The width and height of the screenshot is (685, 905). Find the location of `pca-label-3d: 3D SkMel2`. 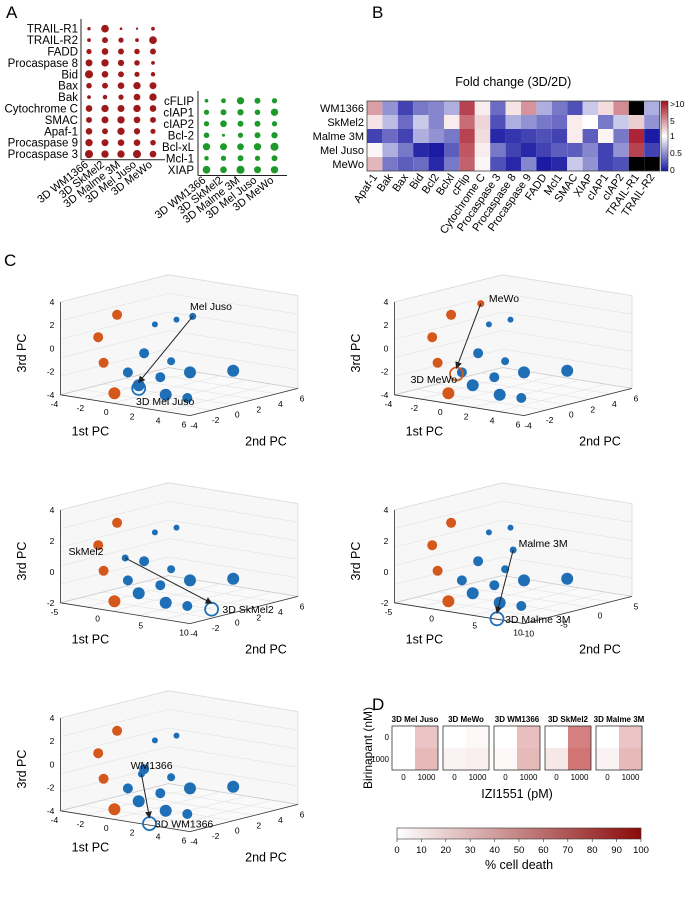

pca-label-3d: 3D SkMel2 is located at coordinates (248, 610).